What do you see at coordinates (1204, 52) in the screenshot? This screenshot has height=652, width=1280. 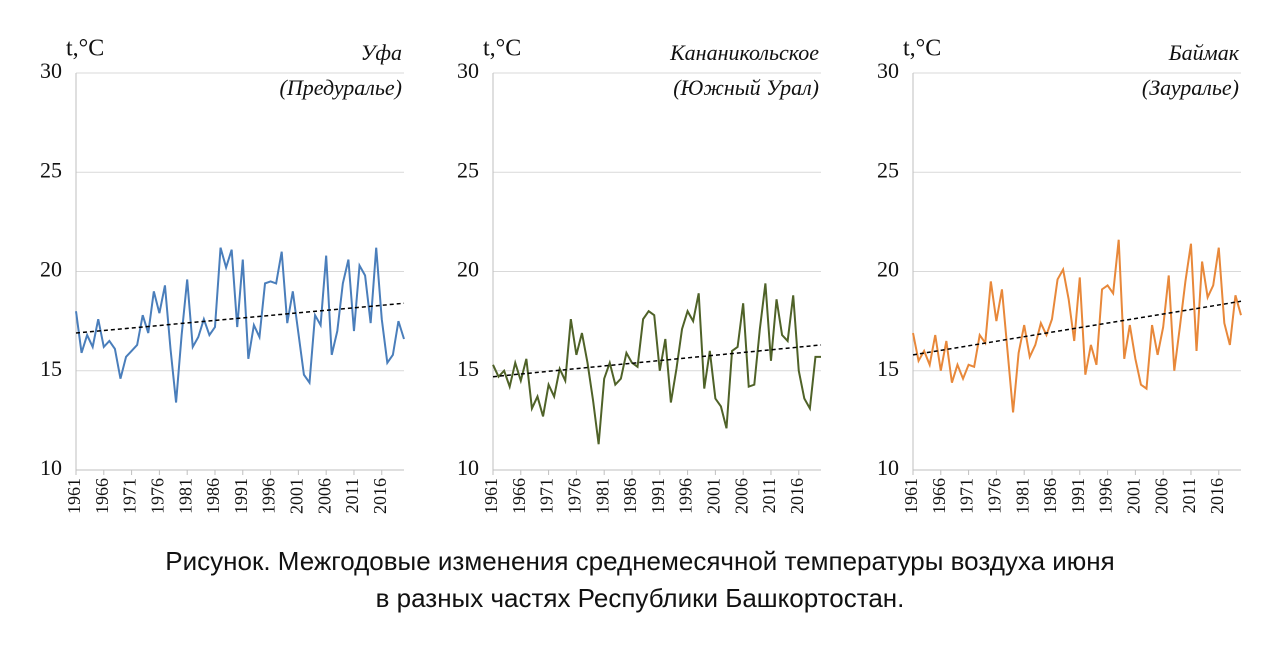 I see `chart-title: Баймак` at bounding box center [1204, 52].